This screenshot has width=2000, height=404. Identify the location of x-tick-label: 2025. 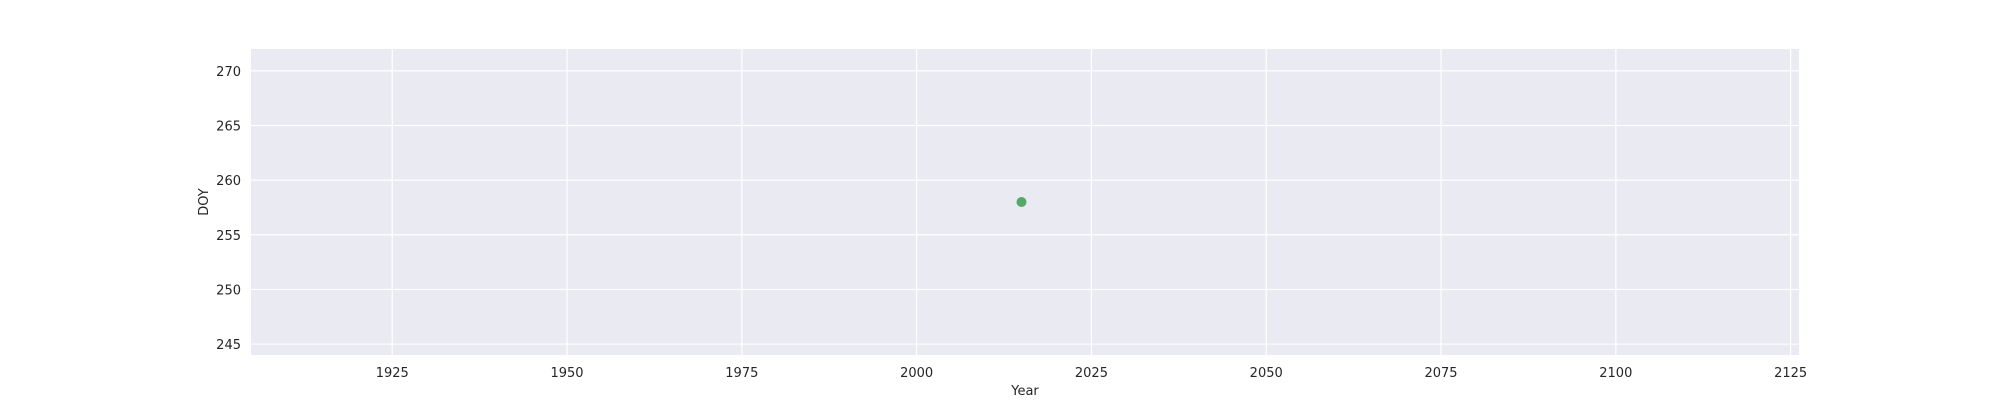
(1091, 373).